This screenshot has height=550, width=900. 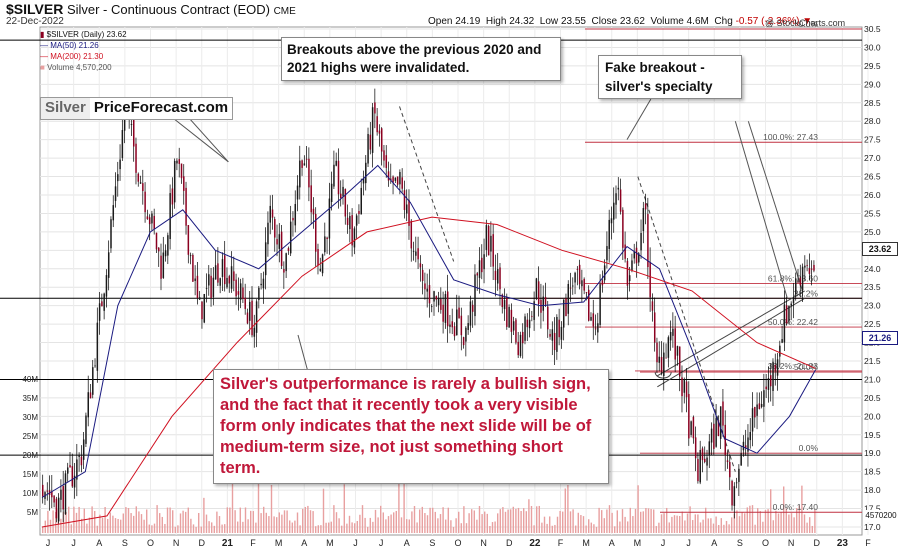 What do you see at coordinates (35, 21) in the screenshot?
I see `chart-date: 22-Dec-2022` at bounding box center [35, 21].